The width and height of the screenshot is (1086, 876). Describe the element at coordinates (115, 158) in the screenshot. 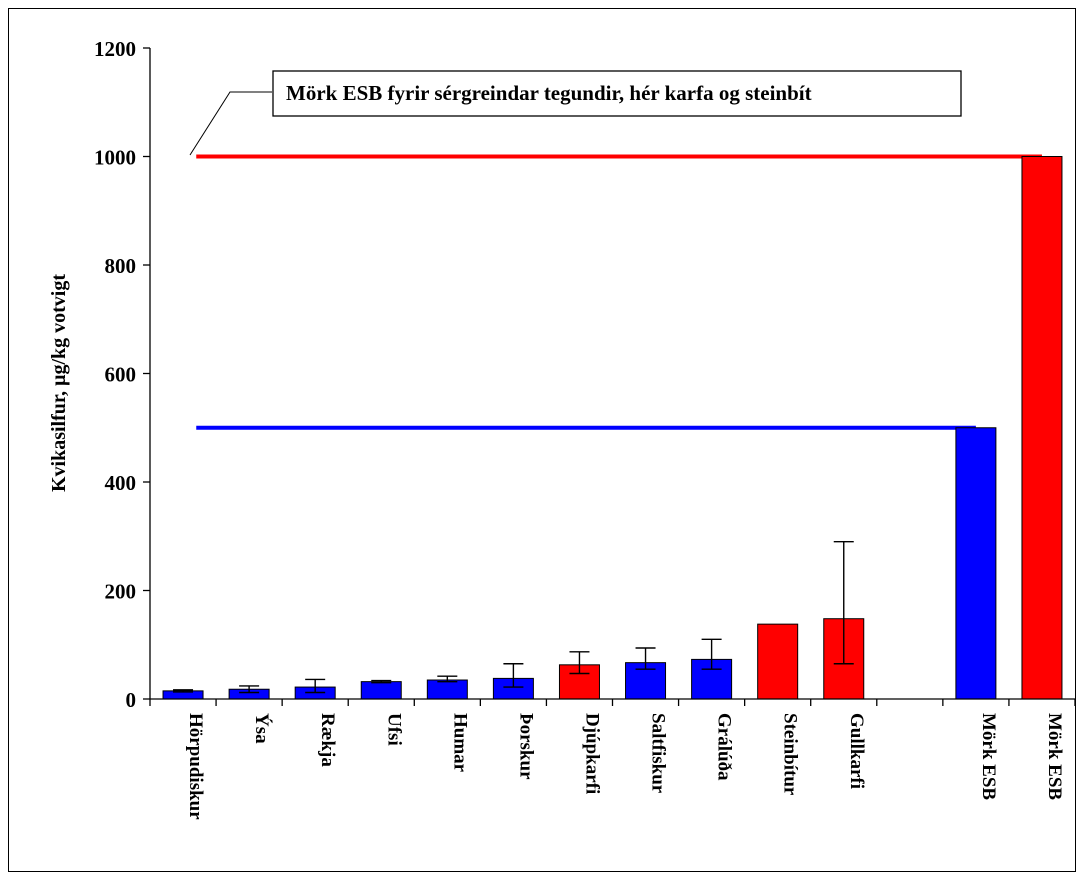

I see `y-tick-label: 1000` at that location.